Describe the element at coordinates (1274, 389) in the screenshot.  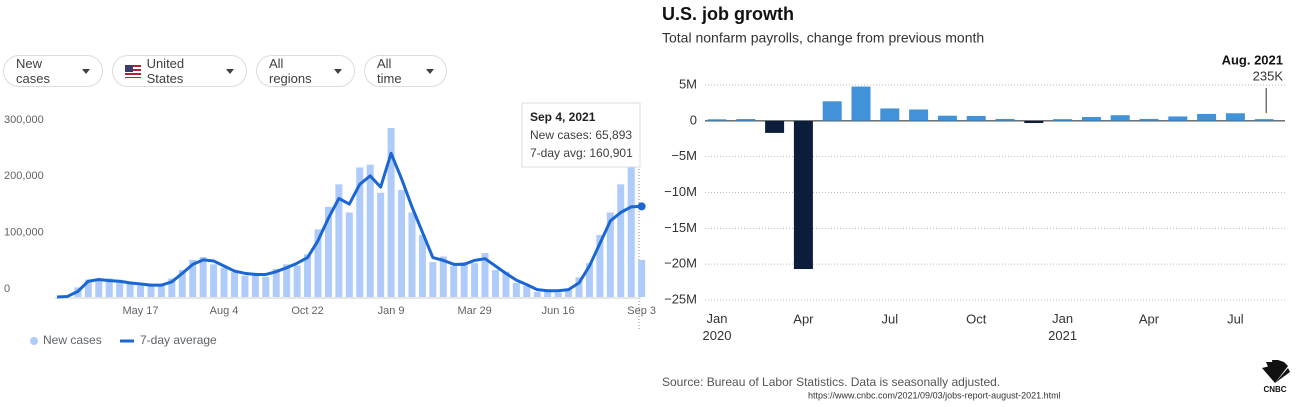
I see `logo-text: CNBC` at that location.